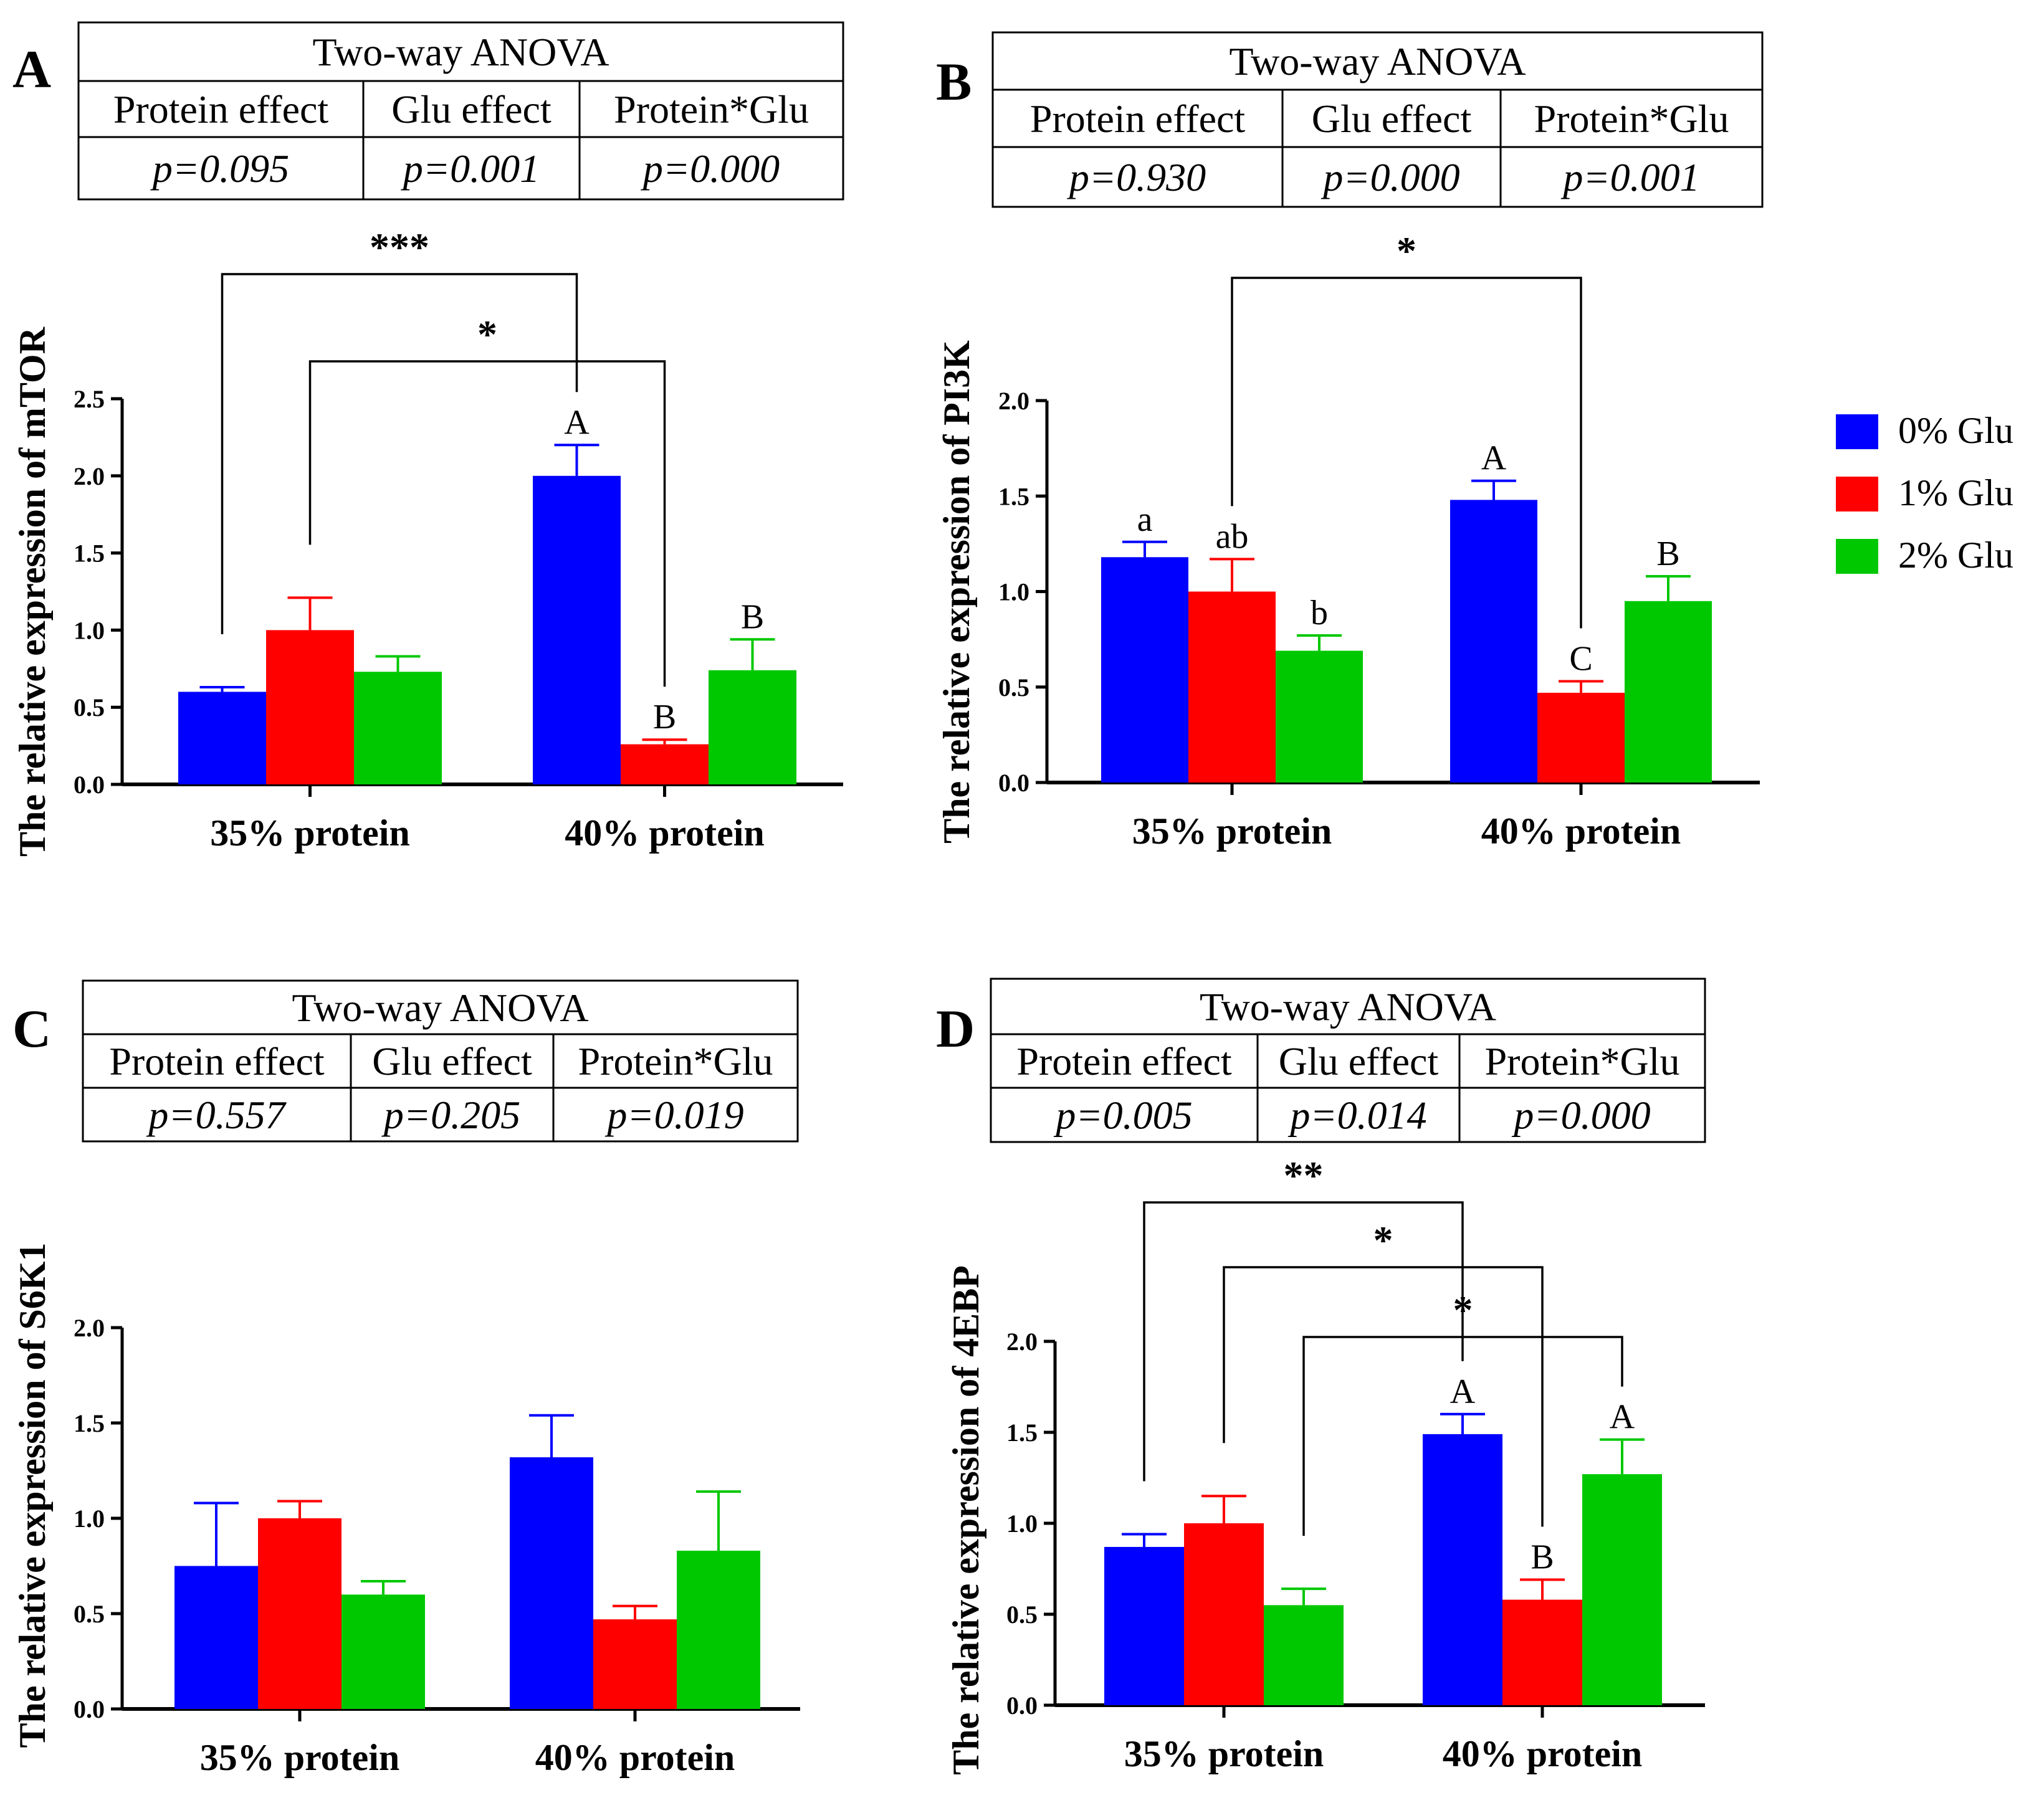 This screenshot has height=1808, width=2044. What do you see at coordinates (1022, 1524) in the screenshot?
I see `y-tick-label: 1.0` at bounding box center [1022, 1524].